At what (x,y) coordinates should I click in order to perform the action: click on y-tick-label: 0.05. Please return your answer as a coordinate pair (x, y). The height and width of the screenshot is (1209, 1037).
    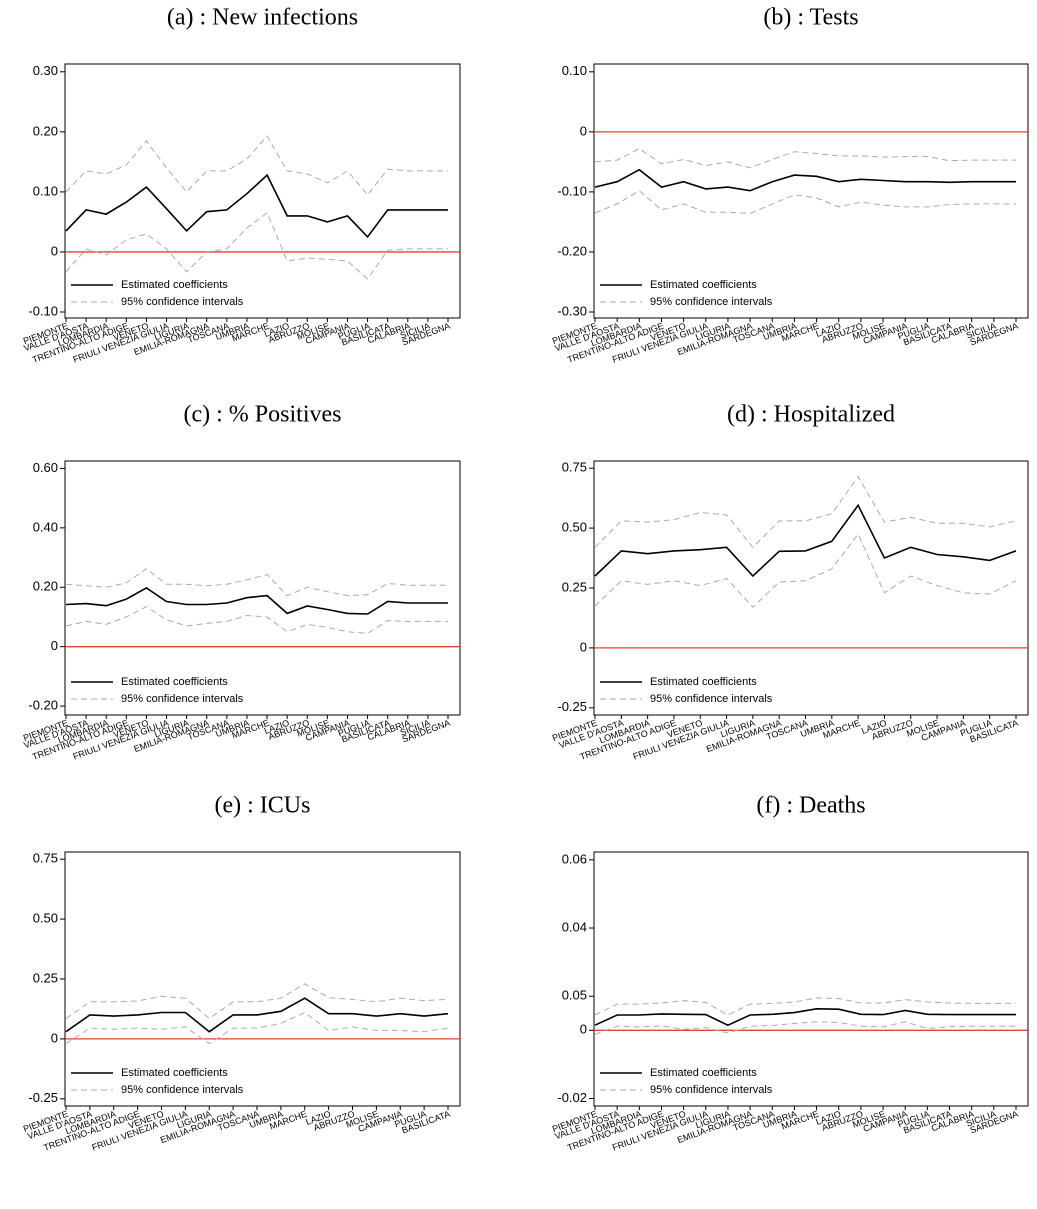
    Looking at the image, I should click on (574, 995).